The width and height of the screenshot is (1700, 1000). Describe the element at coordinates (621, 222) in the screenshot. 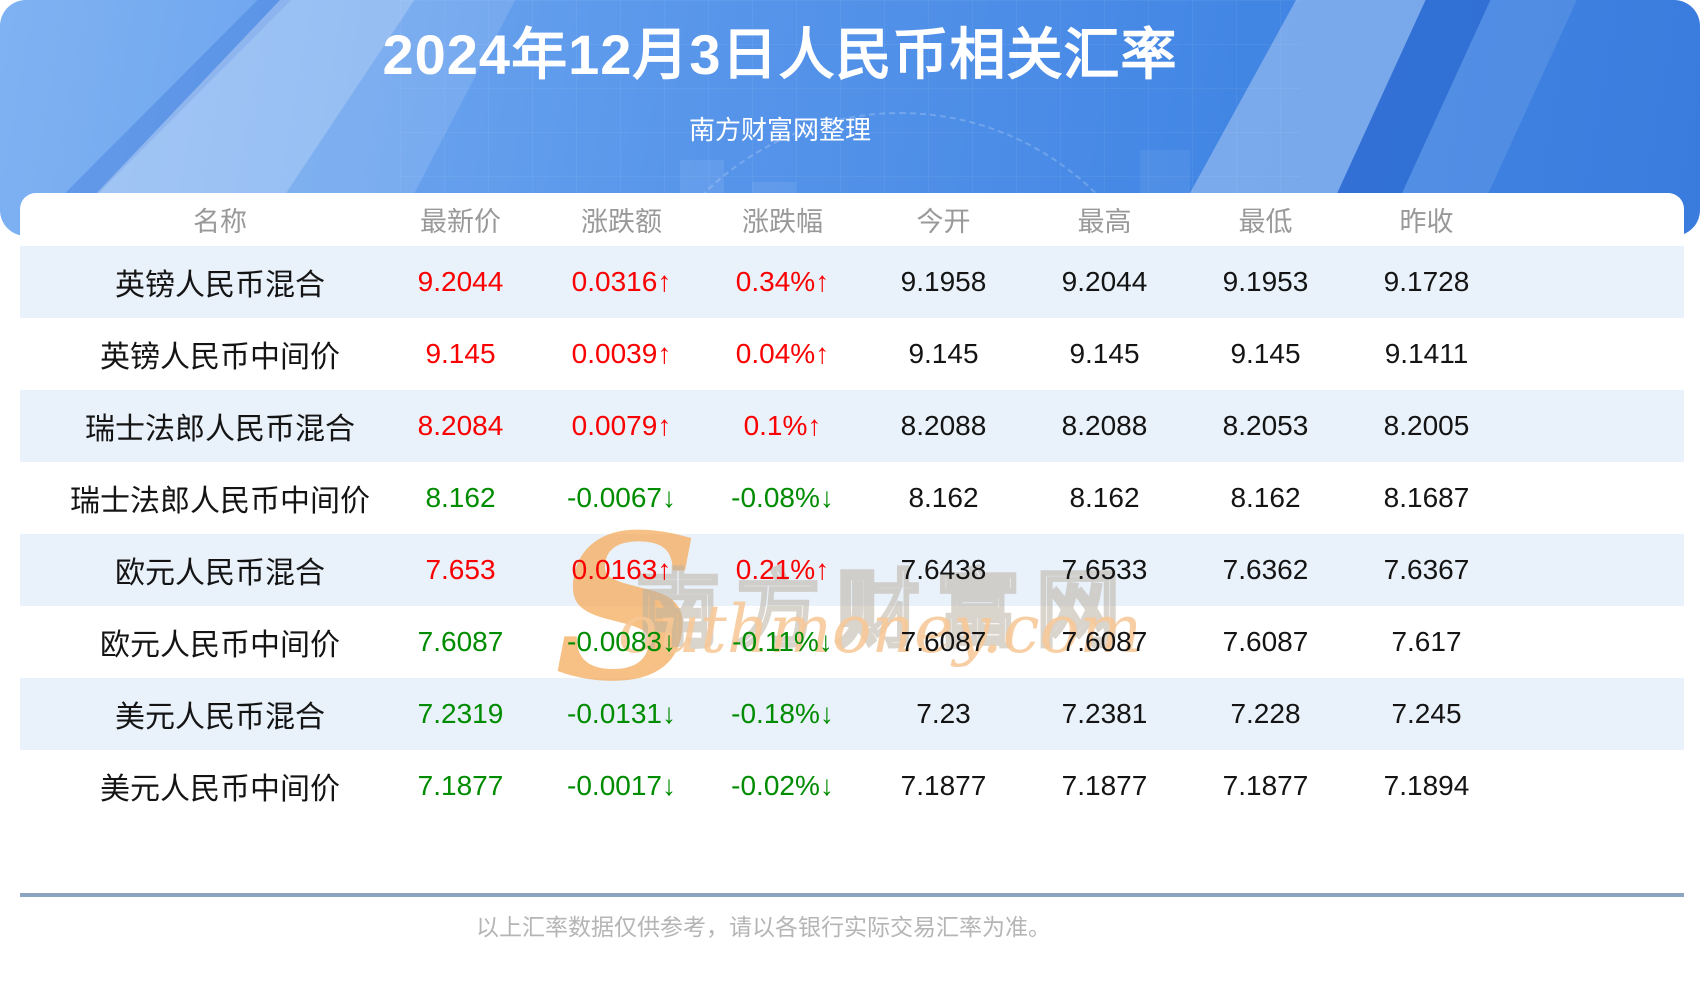

I see `column-header-change: 涨跌额` at that location.